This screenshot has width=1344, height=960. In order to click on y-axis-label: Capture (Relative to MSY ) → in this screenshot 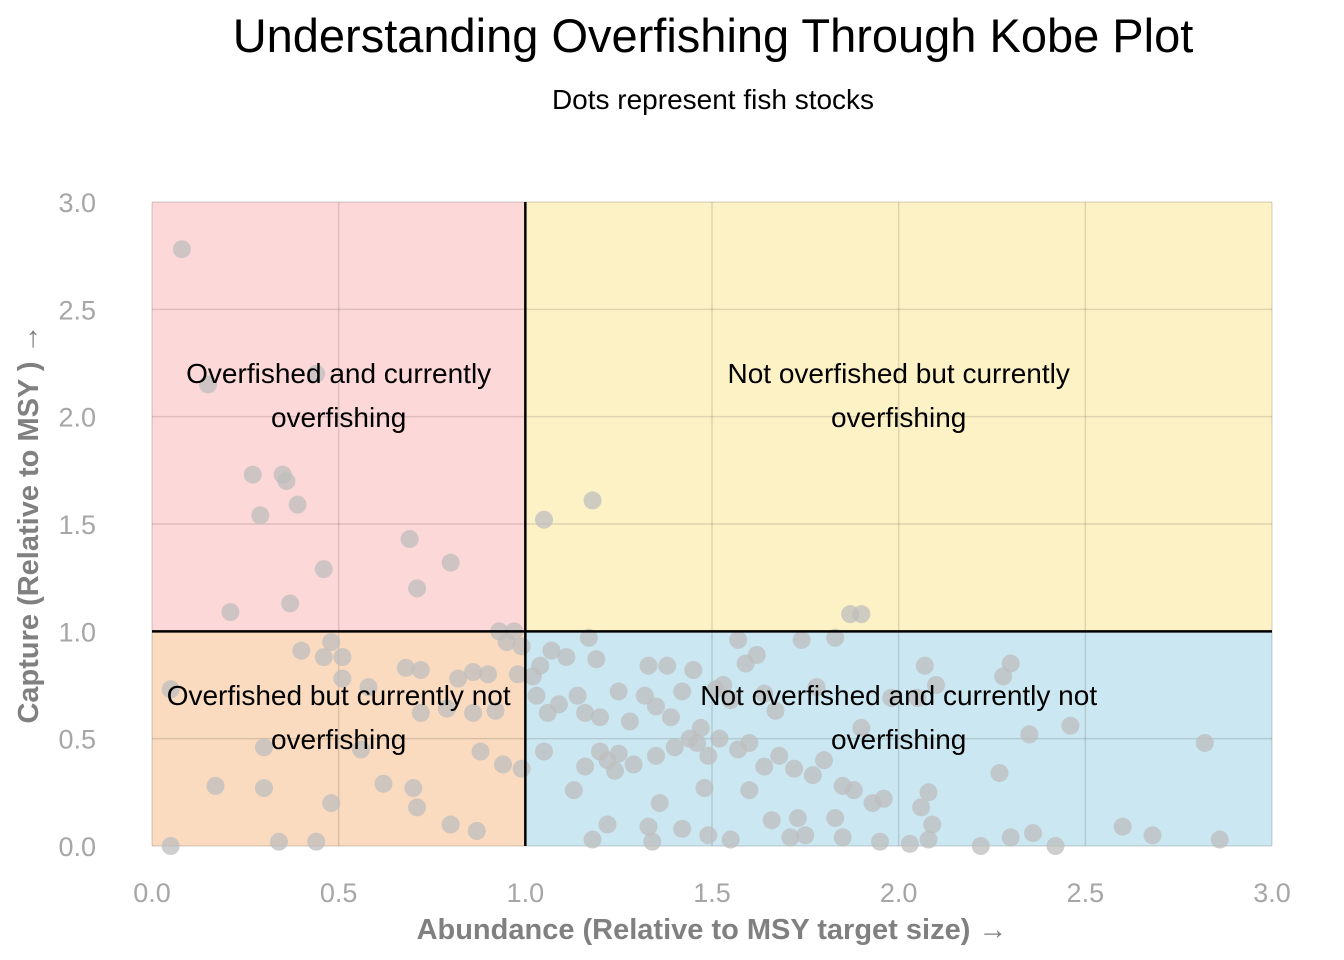, I will do `click(29, 523)`.